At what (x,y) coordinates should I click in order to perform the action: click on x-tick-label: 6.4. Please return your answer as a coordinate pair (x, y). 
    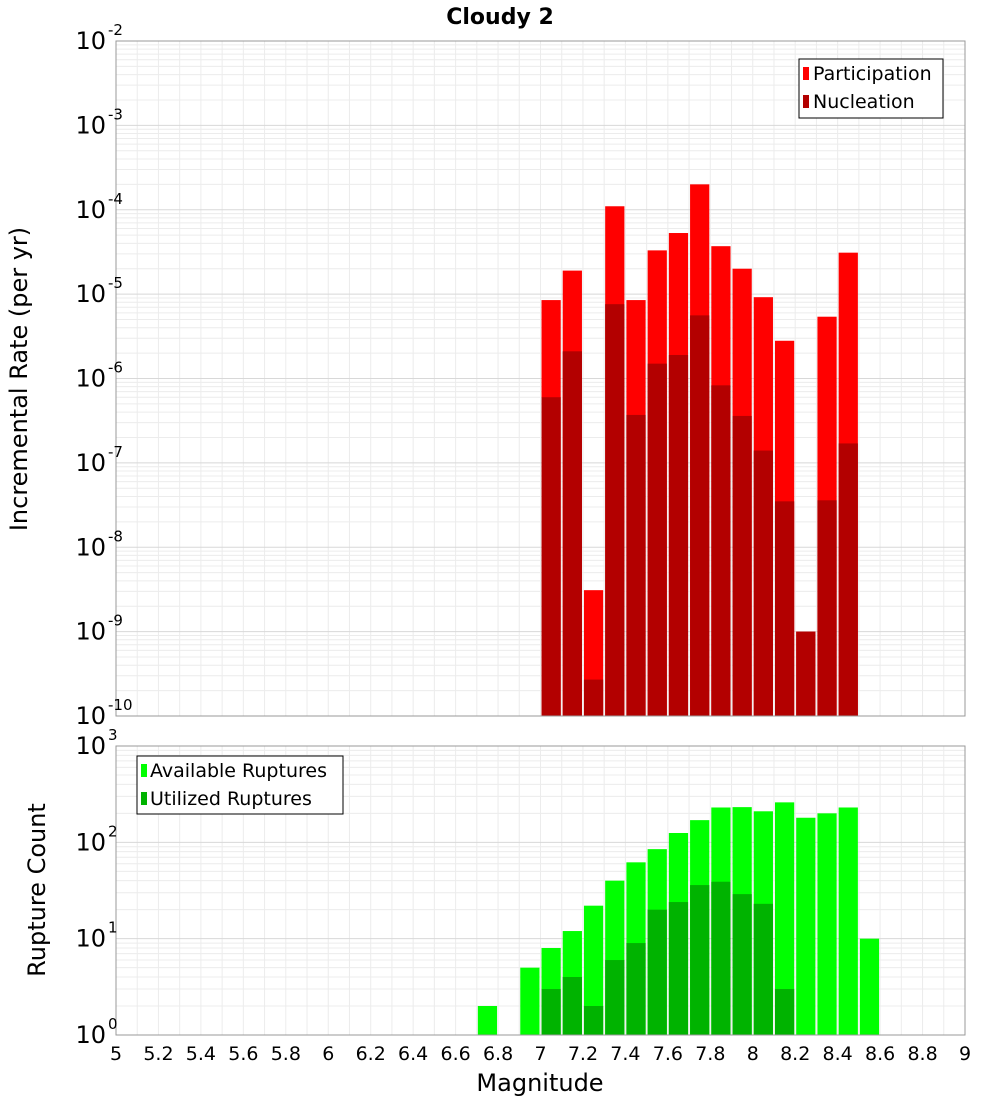
    Looking at the image, I should click on (413, 1054).